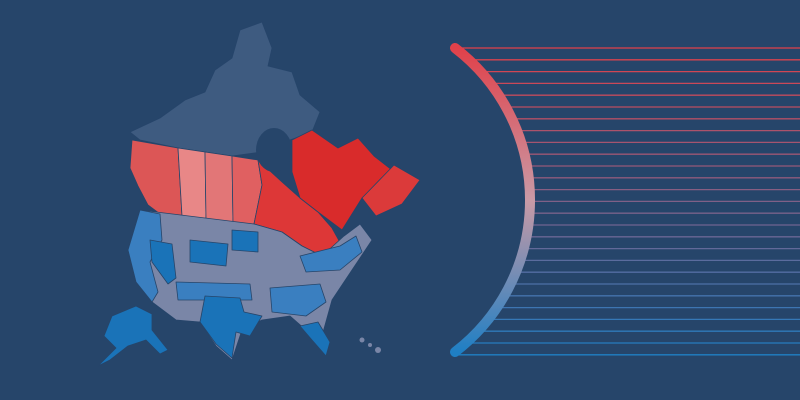  Describe the element at coordinates (315, 339) in the screenshot. I see `us-florida` at that location.